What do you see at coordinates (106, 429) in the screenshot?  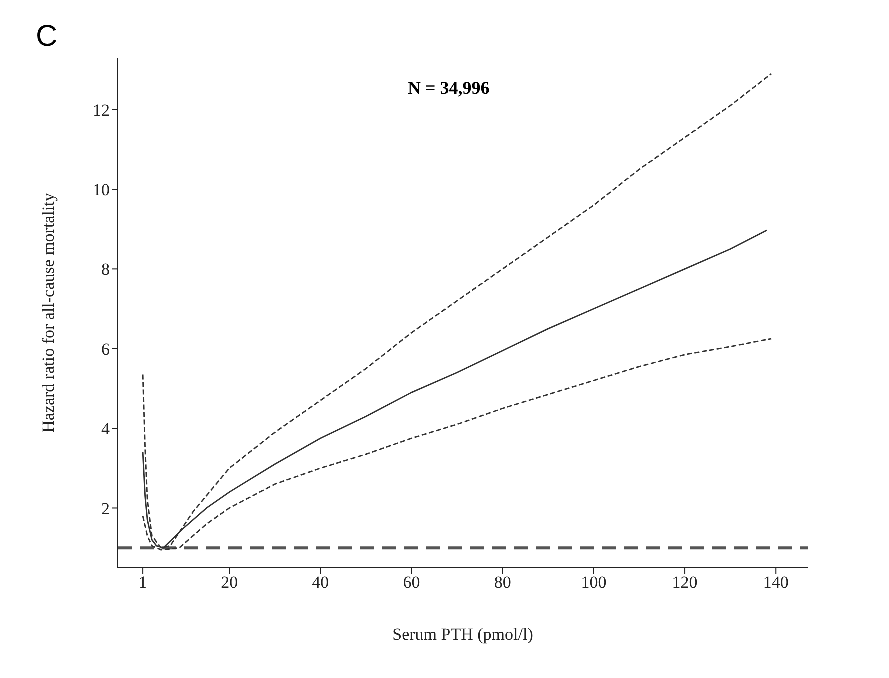 I see `y-tick-label: 4` at bounding box center [106, 429].